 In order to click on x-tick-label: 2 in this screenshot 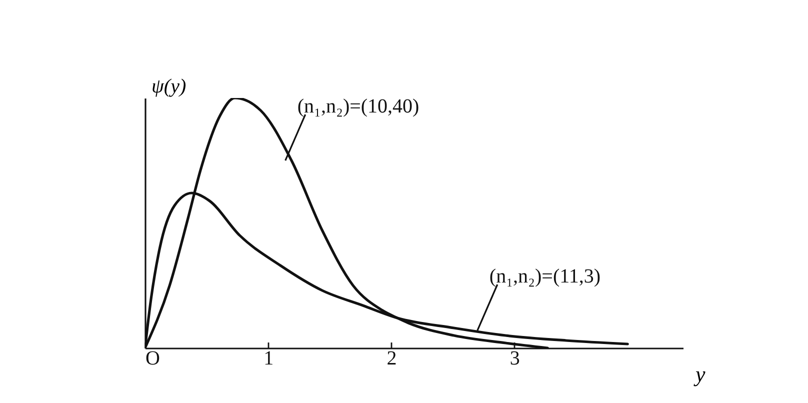, I will do `click(391, 359)`.